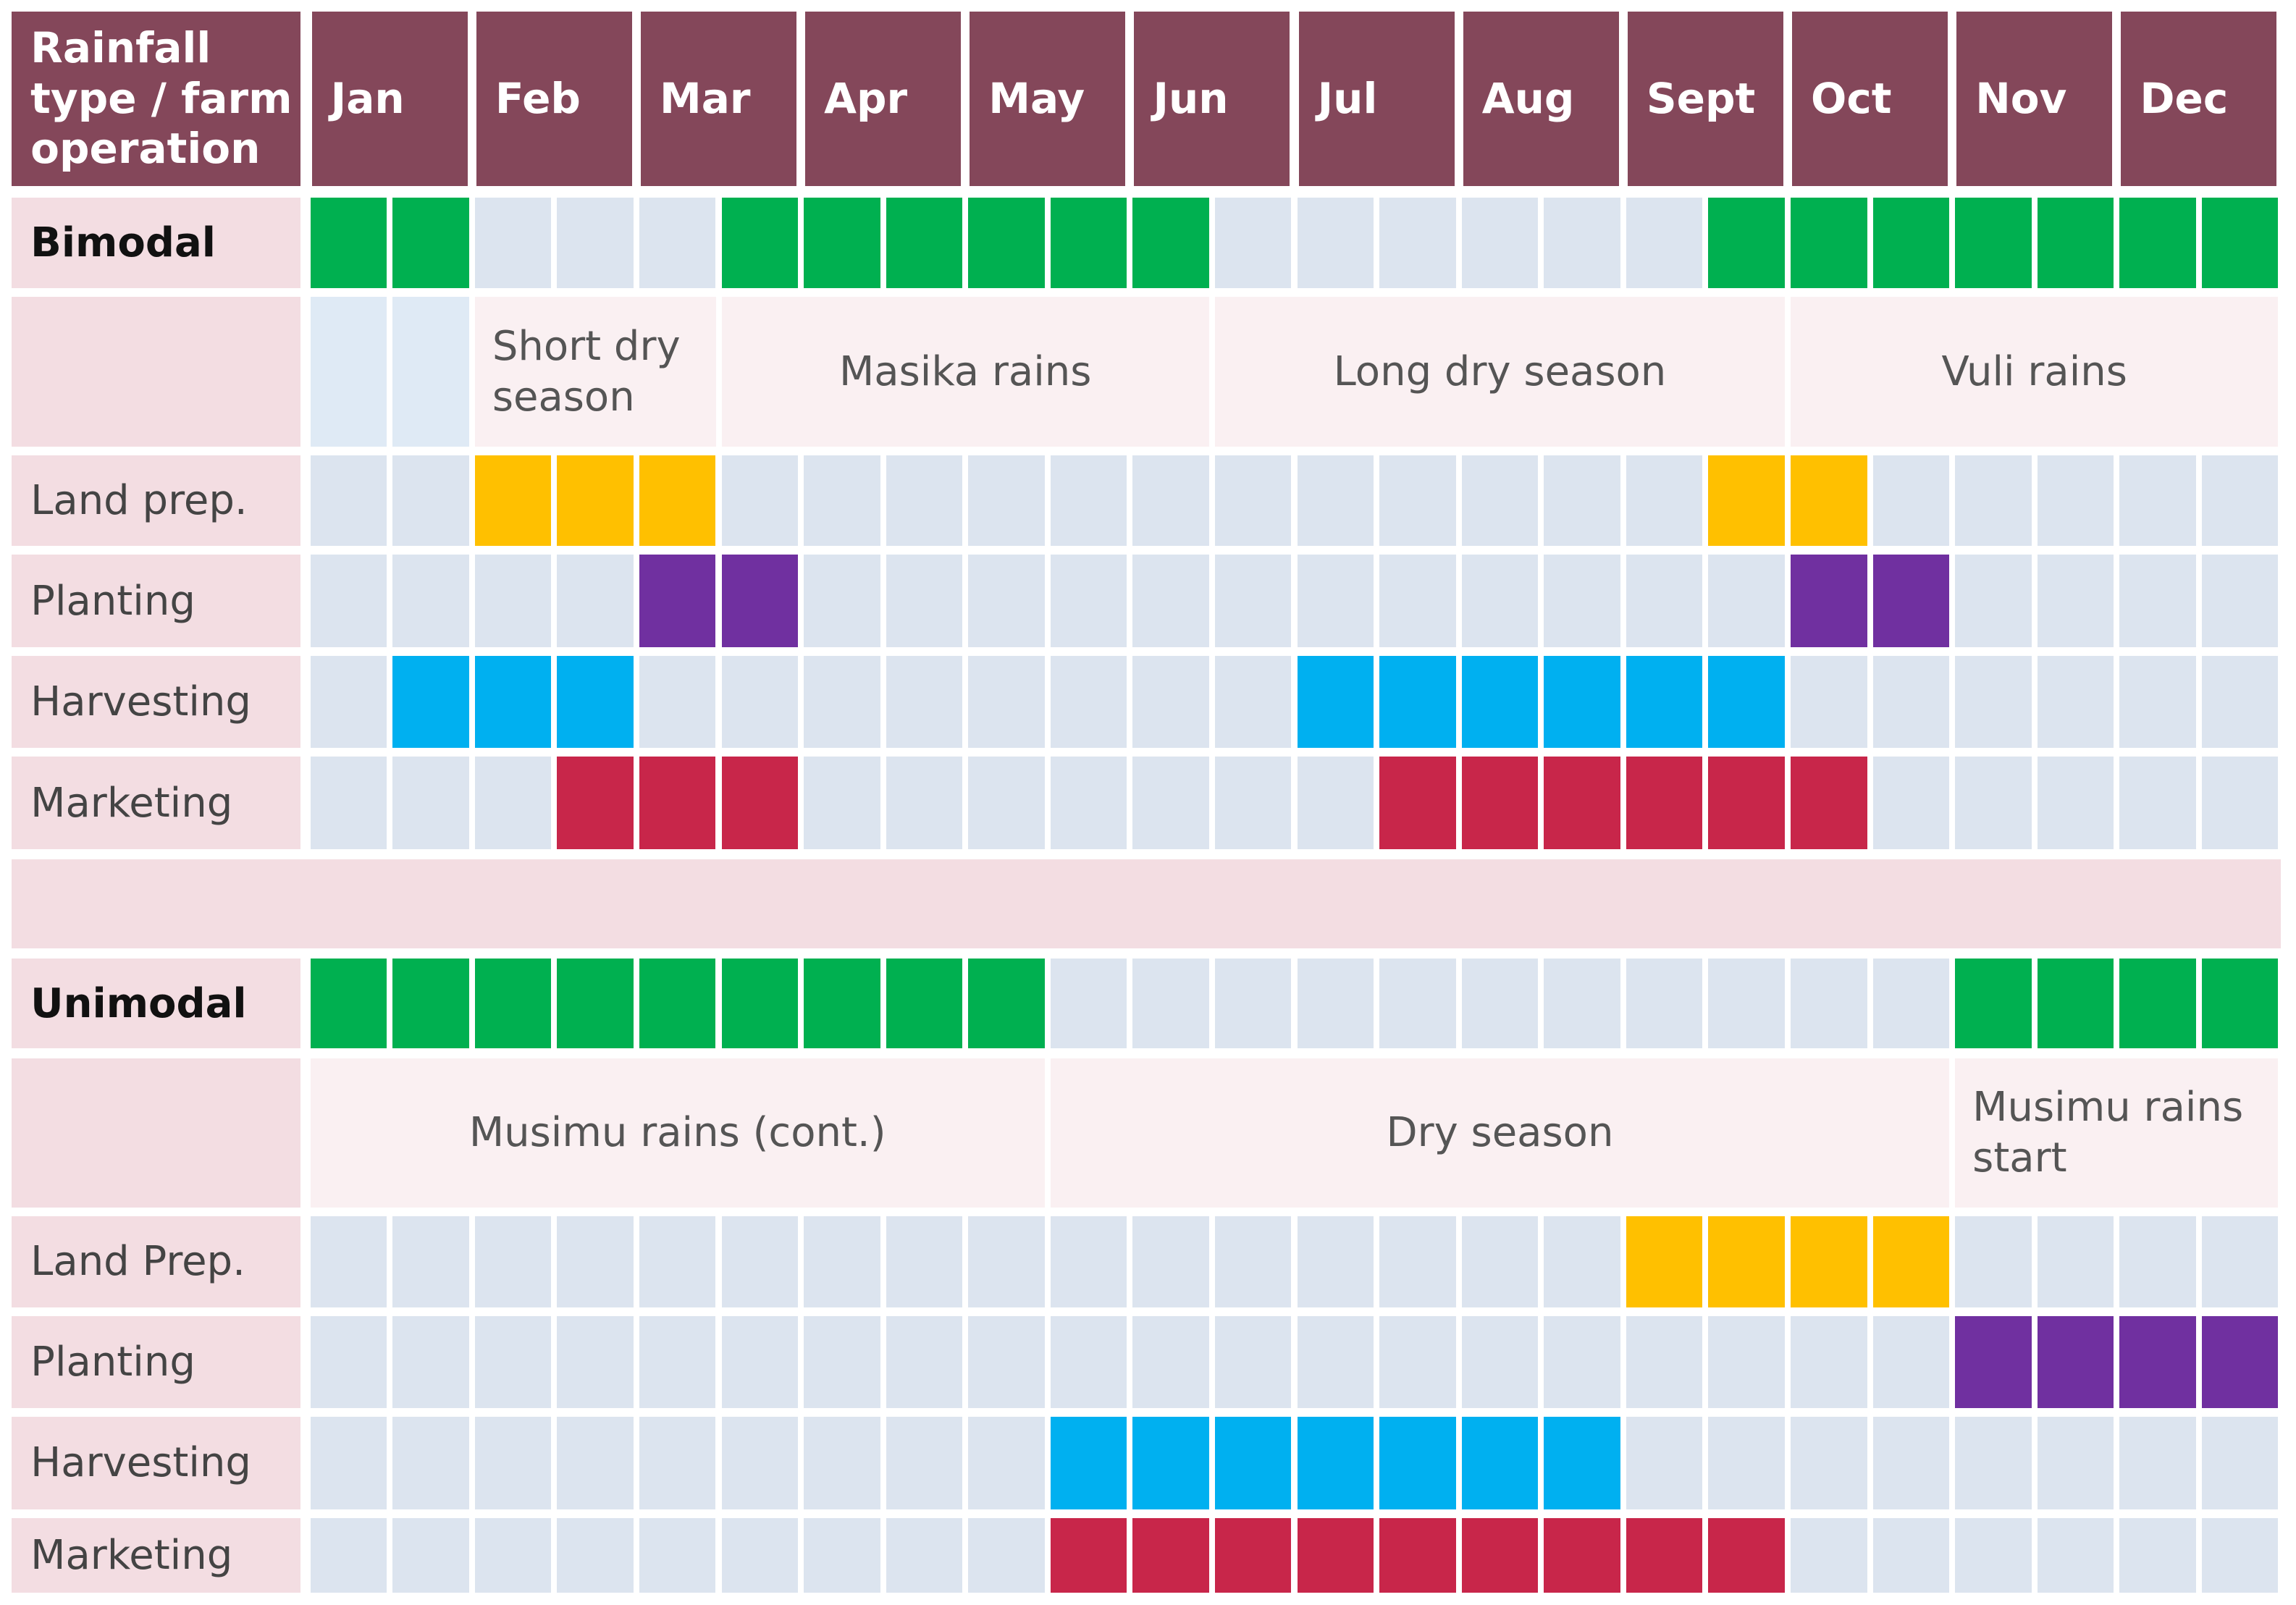  What do you see at coordinates (2199, 99) in the screenshot?
I see `month-header: Dec` at bounding box center [2199, 99].